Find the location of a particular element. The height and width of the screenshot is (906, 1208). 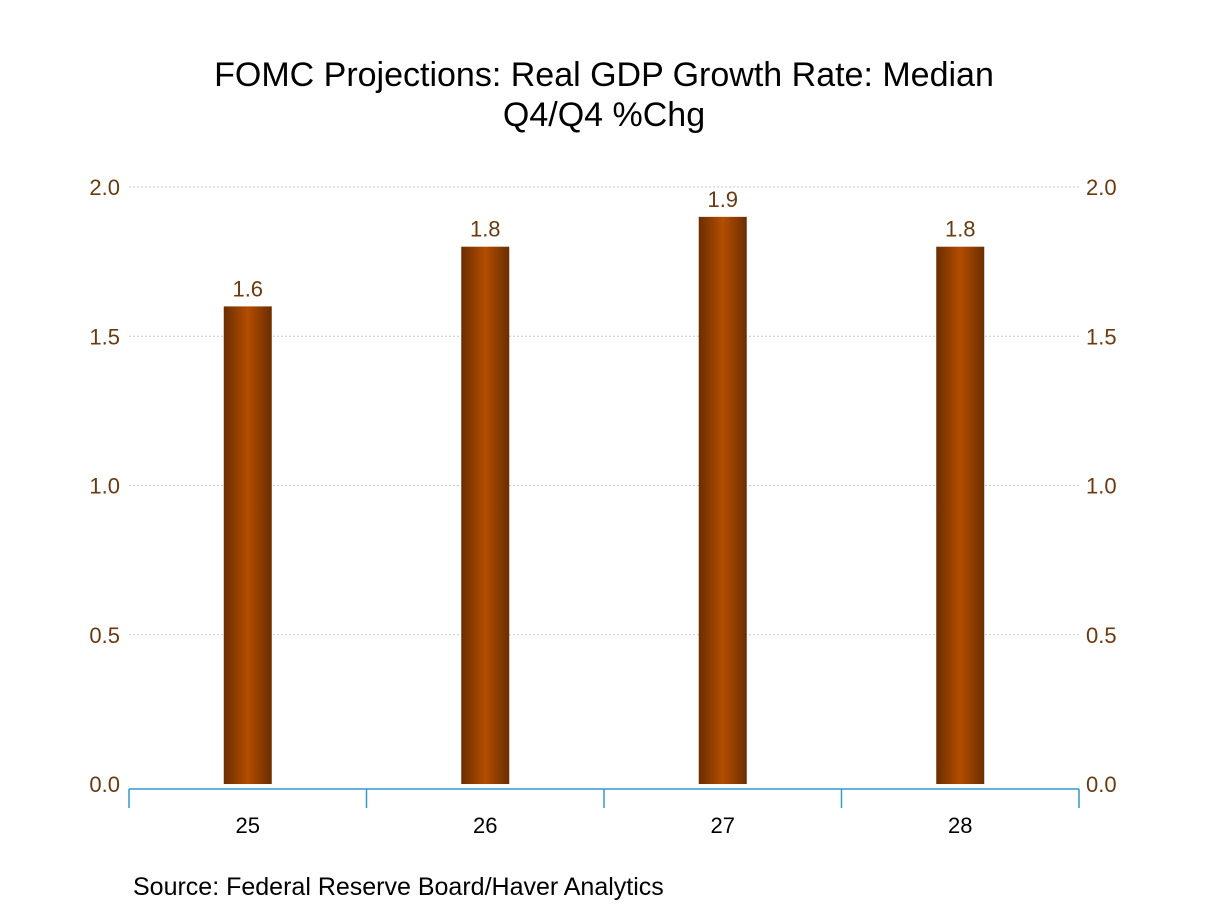

x-tick-label: 26 is located at coordinates (485, 825).